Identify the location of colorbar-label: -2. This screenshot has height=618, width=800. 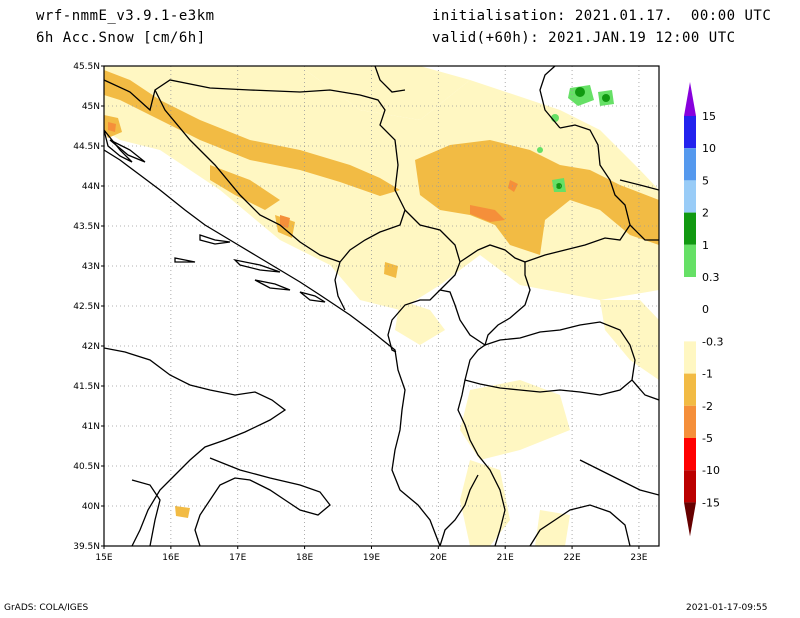
(707, 406).